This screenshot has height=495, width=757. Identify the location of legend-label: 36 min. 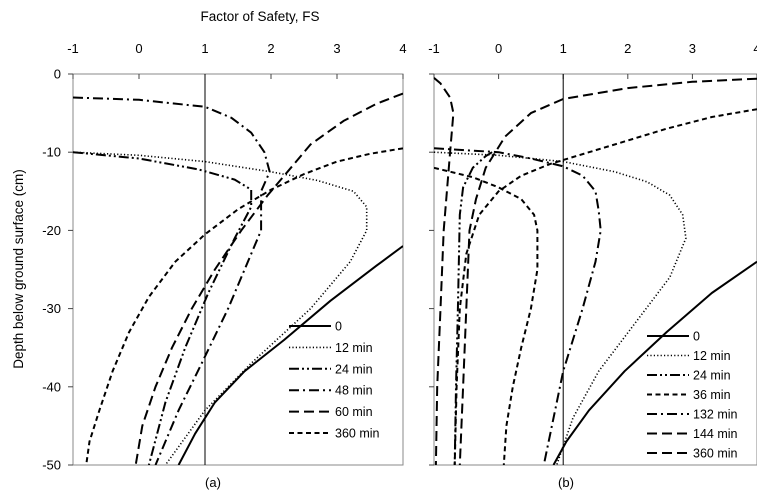
(712, 395).